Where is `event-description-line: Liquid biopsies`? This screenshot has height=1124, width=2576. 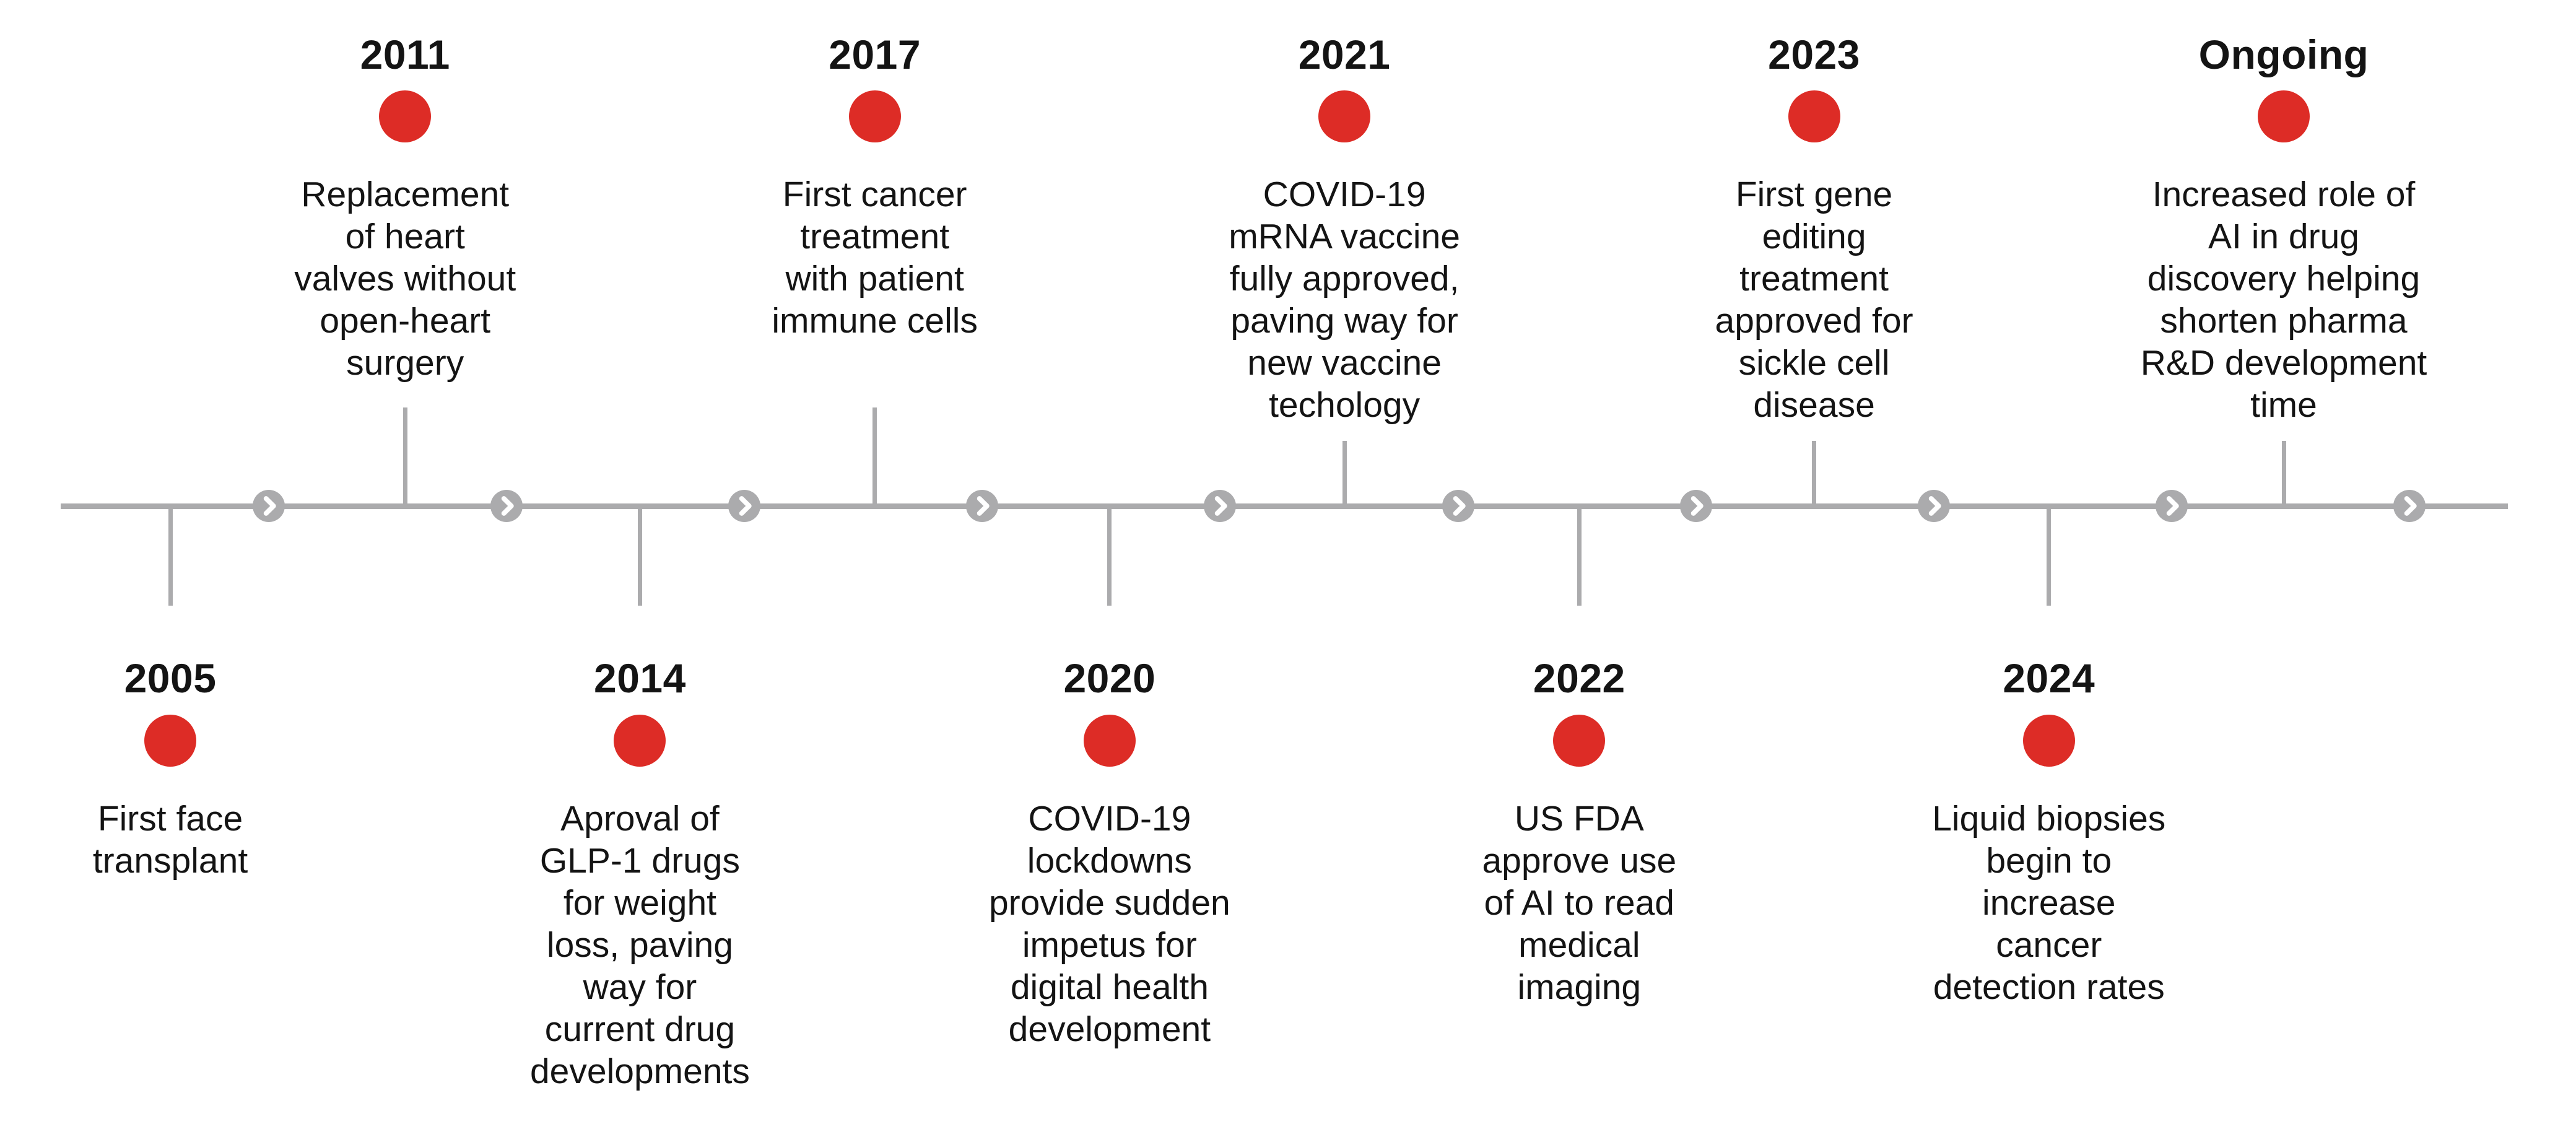
event-description-line: Liquid biopsies is located at coordinates (2049, 819).